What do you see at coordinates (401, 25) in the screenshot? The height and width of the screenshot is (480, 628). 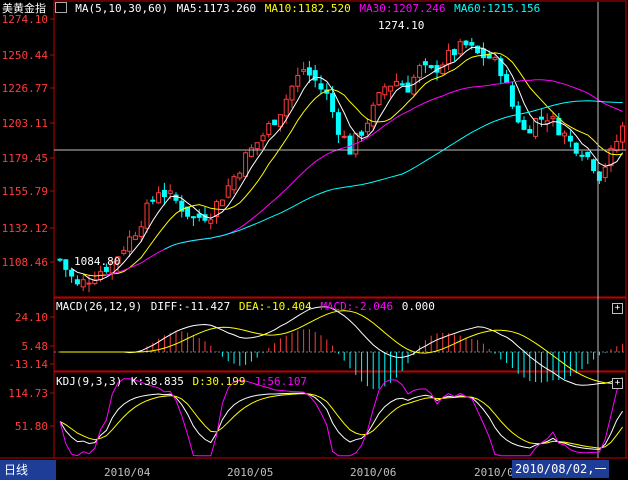 I see `high-price-label: 1274.10` at bounding box center [401, 25].